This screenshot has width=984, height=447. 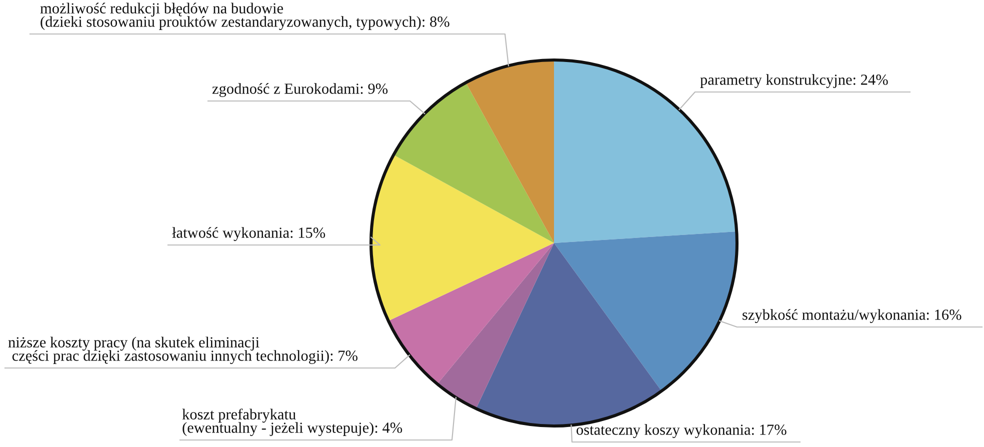 What do you see at coordinates (183, 350) in the screenshot?
I see `slice-label: niższe koszty pracy (na skutek eliminacji części prac dzięki zastosowaniu innych technologii): 7%` at bounding box center [183, 350].